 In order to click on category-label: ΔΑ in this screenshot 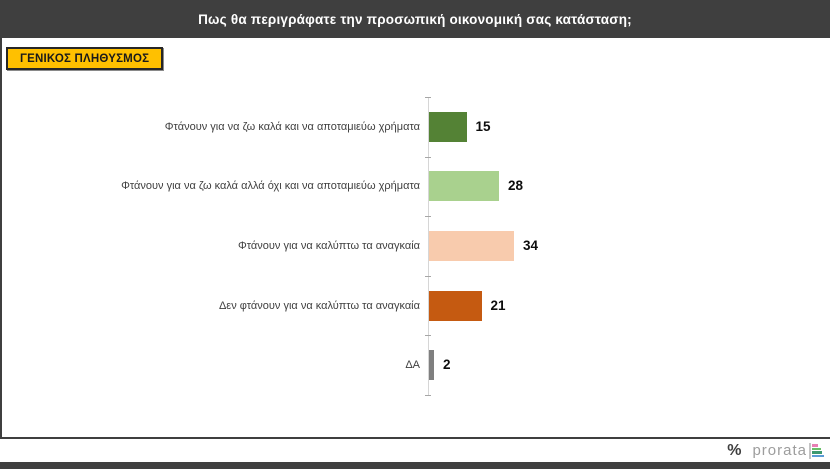, I will do `click(412, 365)`.